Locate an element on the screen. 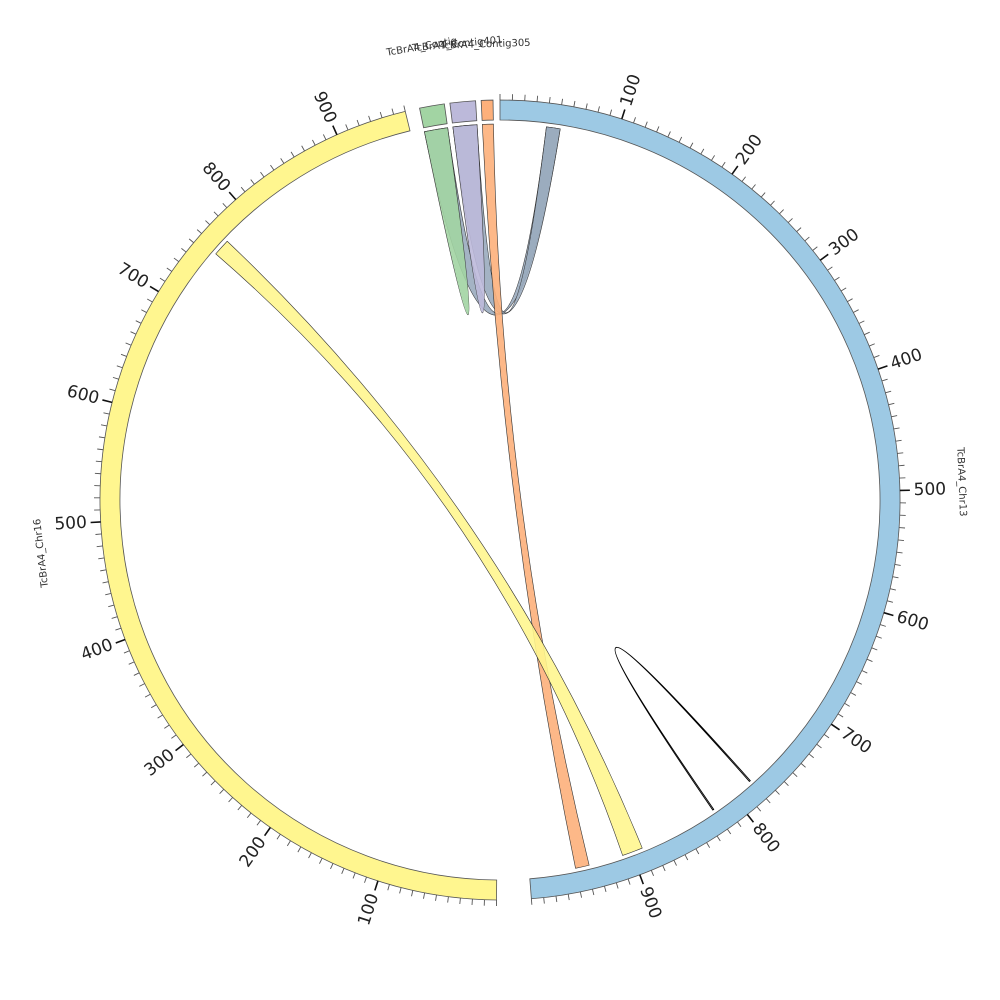  tick-label-chr13-100: 100 is located at coordinates (630, 90).